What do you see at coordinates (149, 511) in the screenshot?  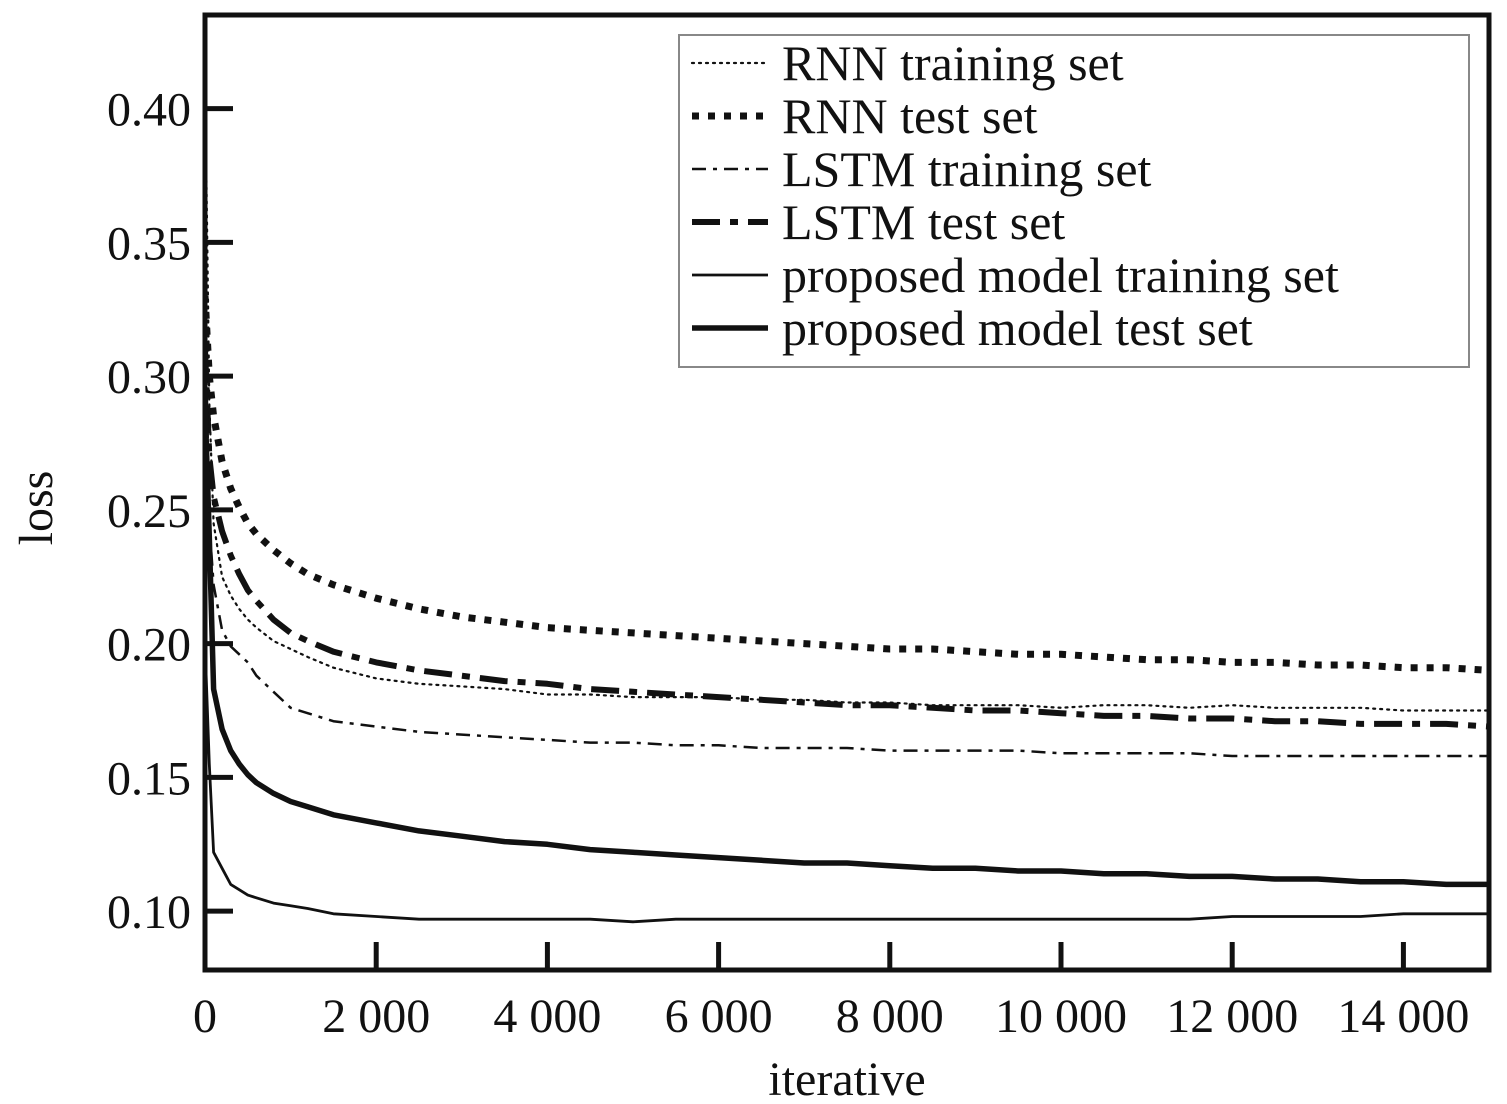 I see `y-tick-label: 0.25` at bounding box center [149, 511].